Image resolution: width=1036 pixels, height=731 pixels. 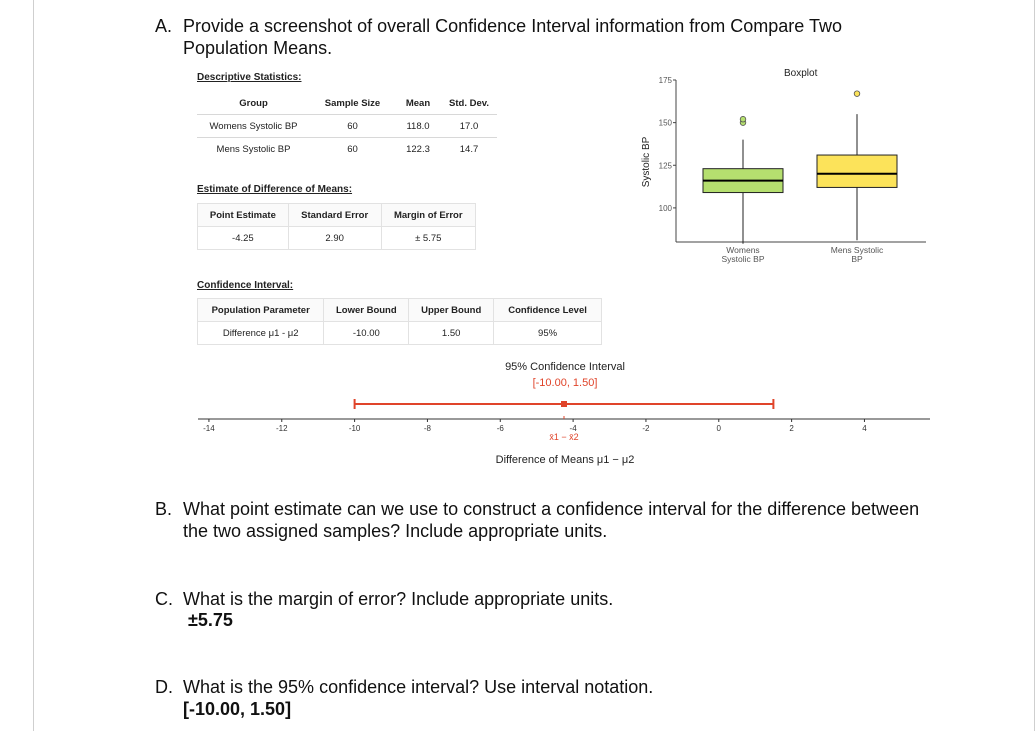 What do you see at coordinates (666, 123) in the screenshot?
I see `boxplot-y-tick-label: 150` at bounding box center [666, 123].